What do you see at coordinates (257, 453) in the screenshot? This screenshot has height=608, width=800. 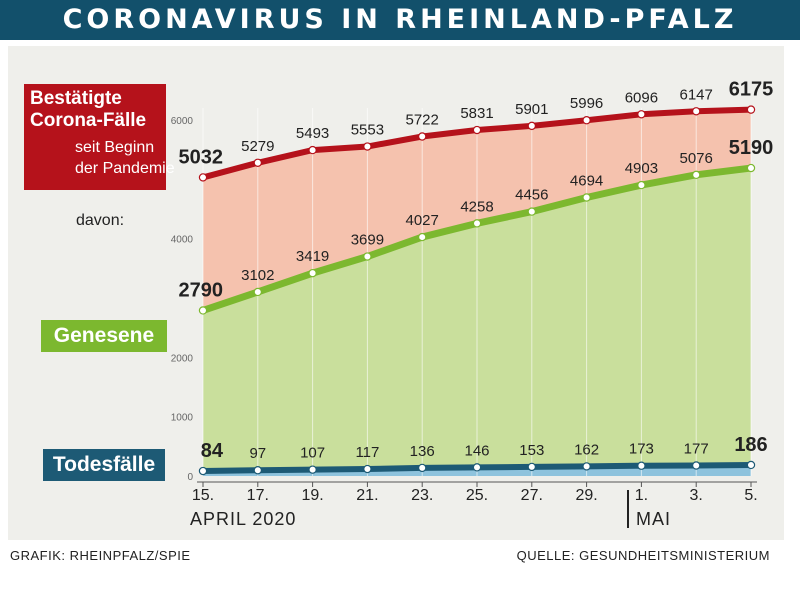 I see `deaths-data-label: 97` at bounding box center [257, 453].